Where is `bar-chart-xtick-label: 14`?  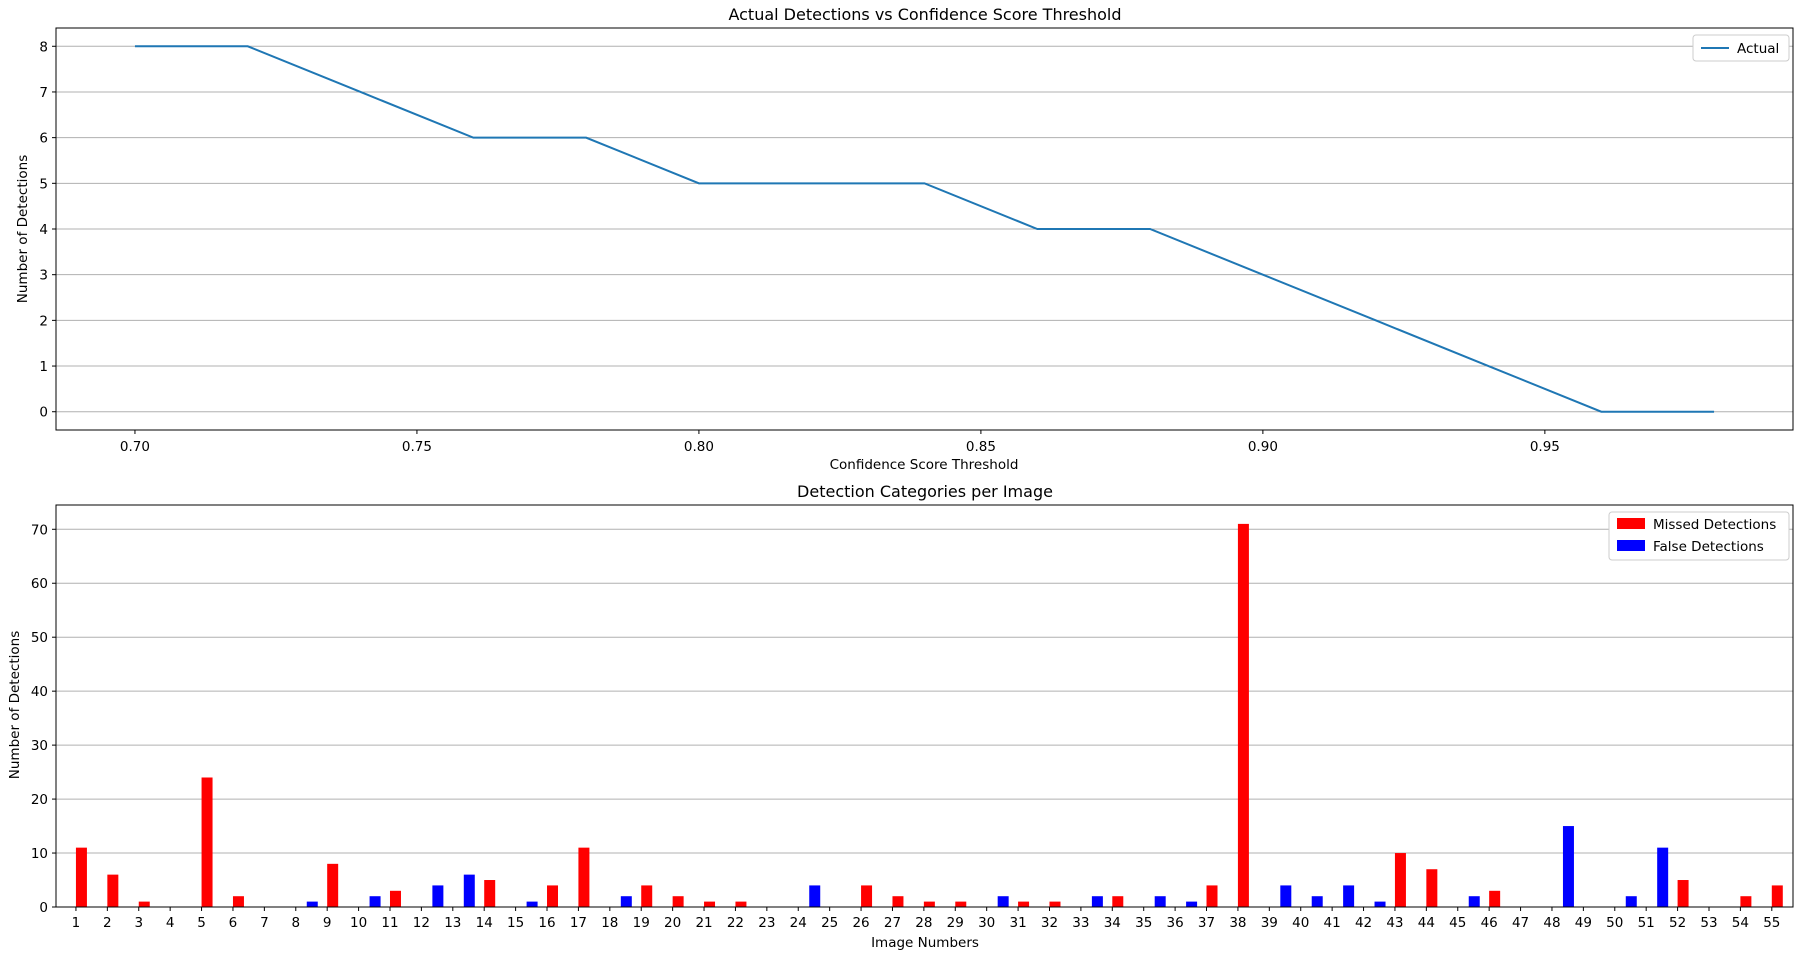 bar-chart-xtick-label: 14 is located at coordinates (484, 923).